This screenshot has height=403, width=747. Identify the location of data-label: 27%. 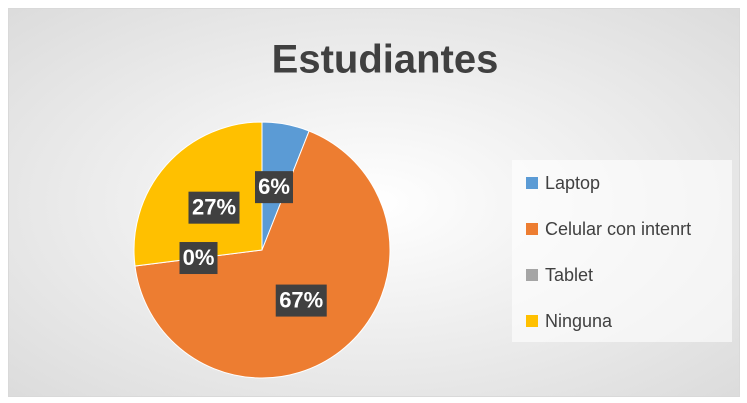
(214, 206).